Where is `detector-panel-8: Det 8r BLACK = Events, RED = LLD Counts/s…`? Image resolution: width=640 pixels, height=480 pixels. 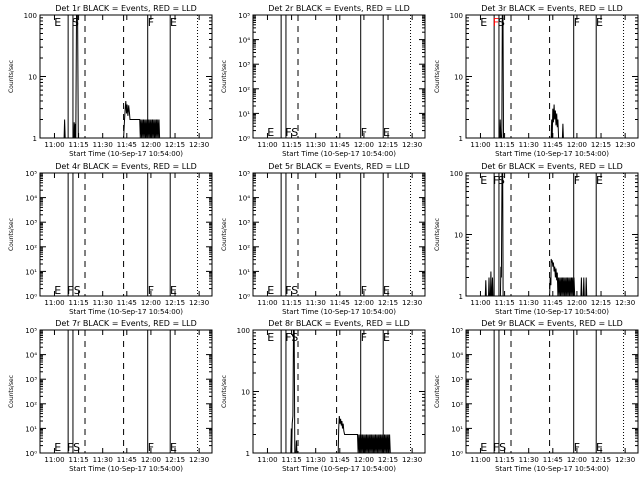
detector-panel-8: Det 8r BLACK = Events, RED = LLD Counts/s… is located at coordinates (323, 396).